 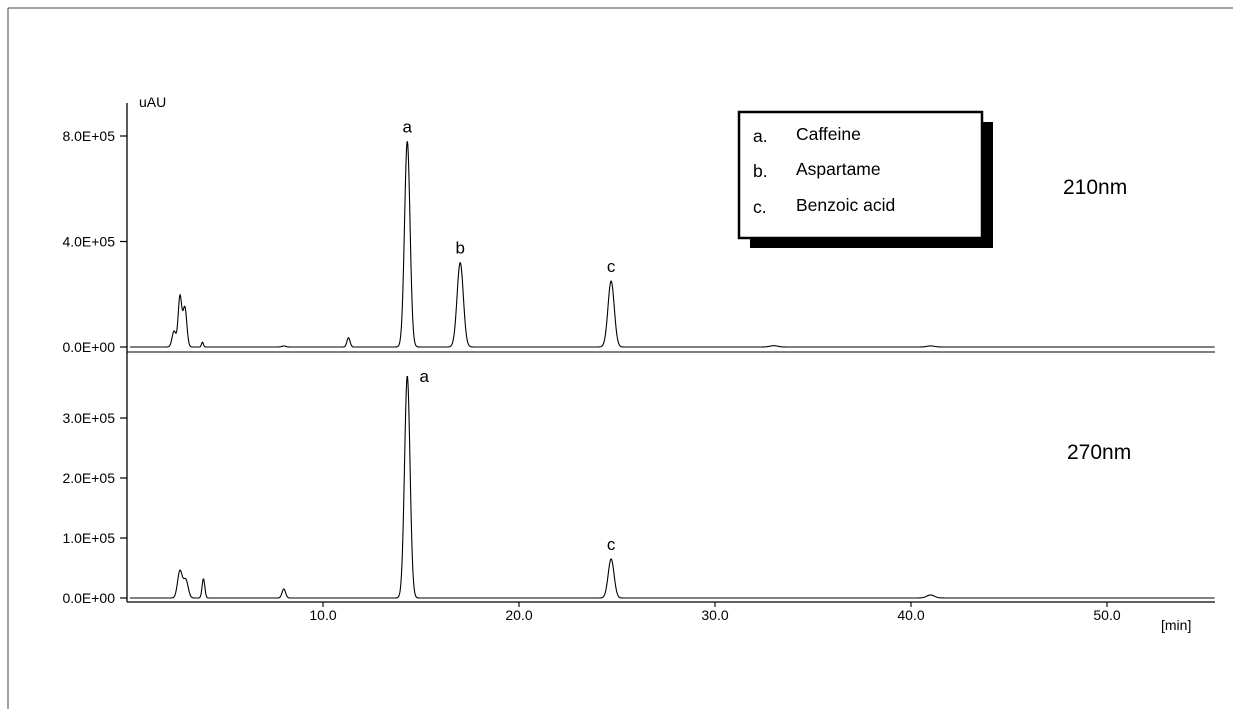 I want to click on peak-label-b-210nm: b, so click(x=459, y=248).